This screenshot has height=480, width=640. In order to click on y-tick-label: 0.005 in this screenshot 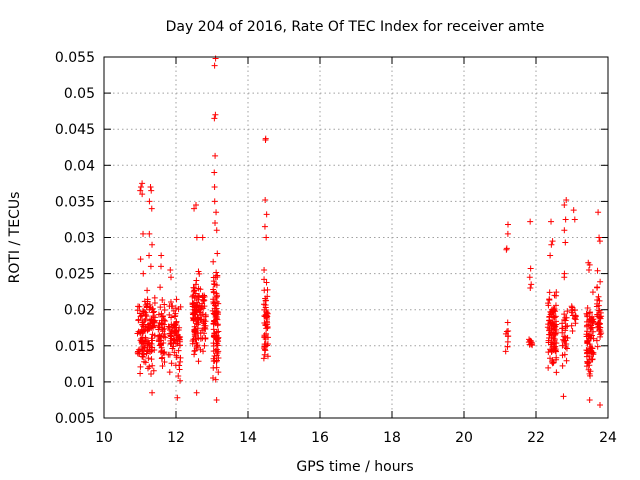, I will do `click(75, 419)`.